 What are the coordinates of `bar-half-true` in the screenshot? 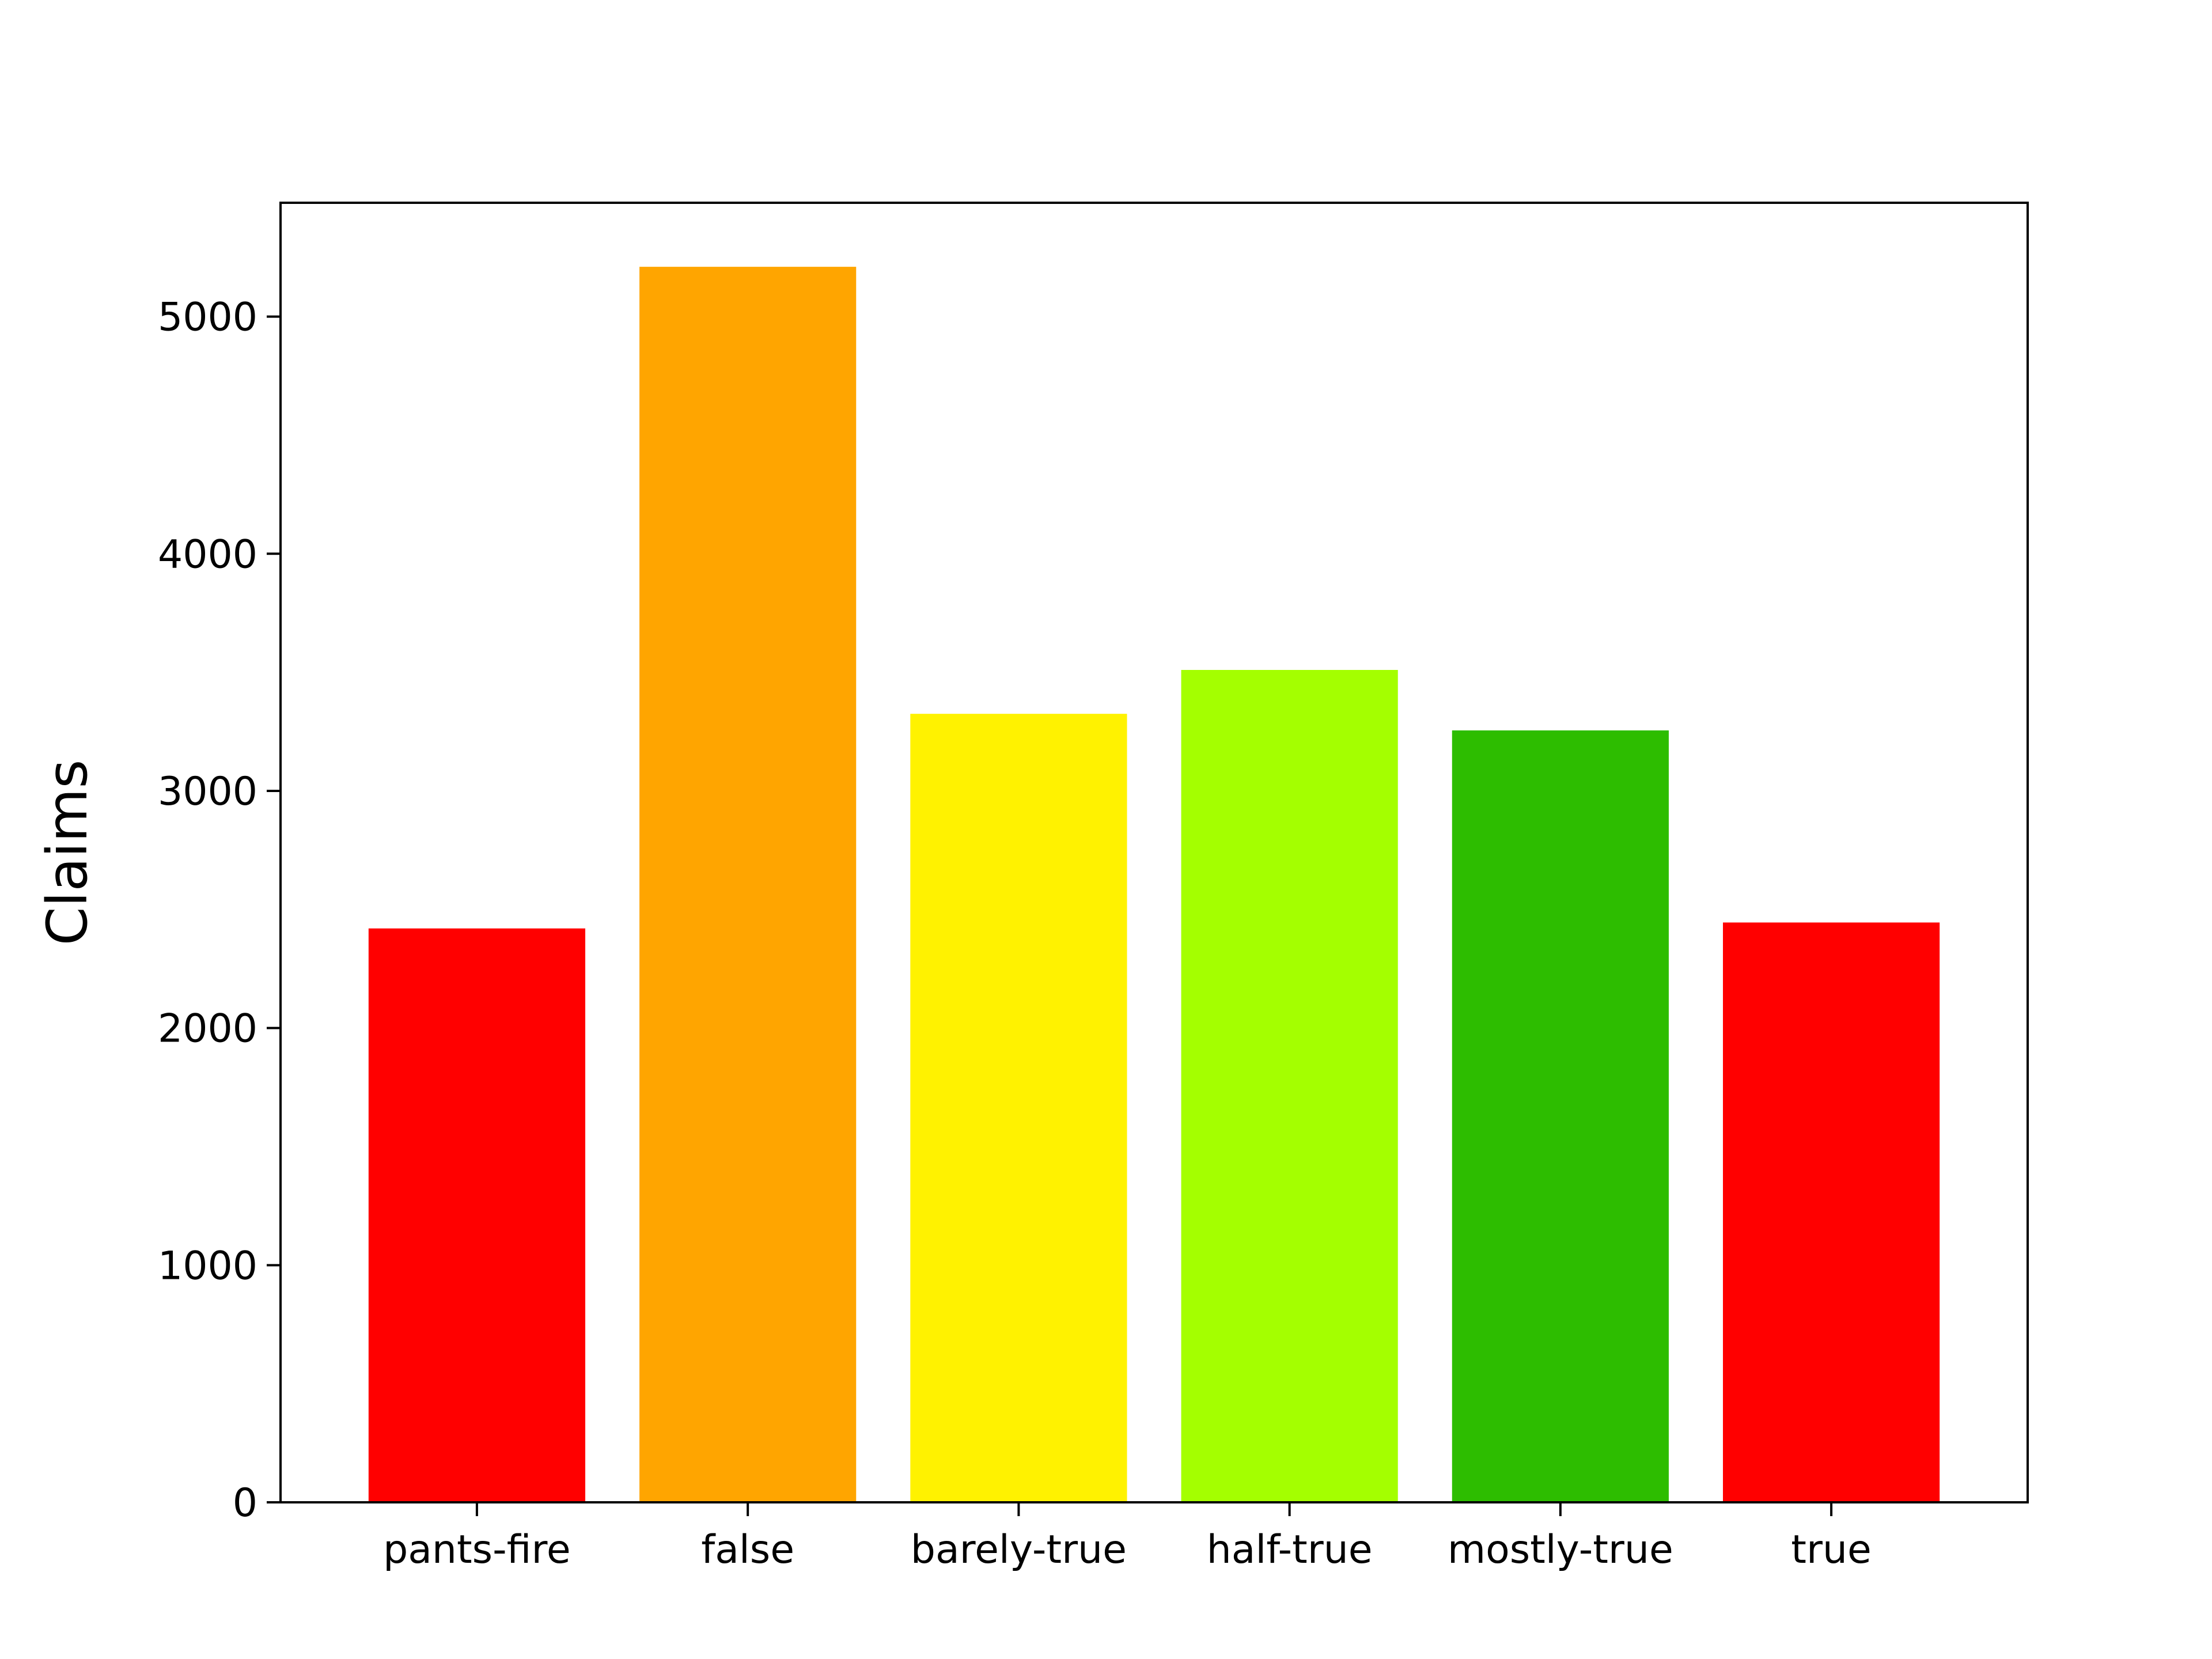 It's located at (1289, 1086).